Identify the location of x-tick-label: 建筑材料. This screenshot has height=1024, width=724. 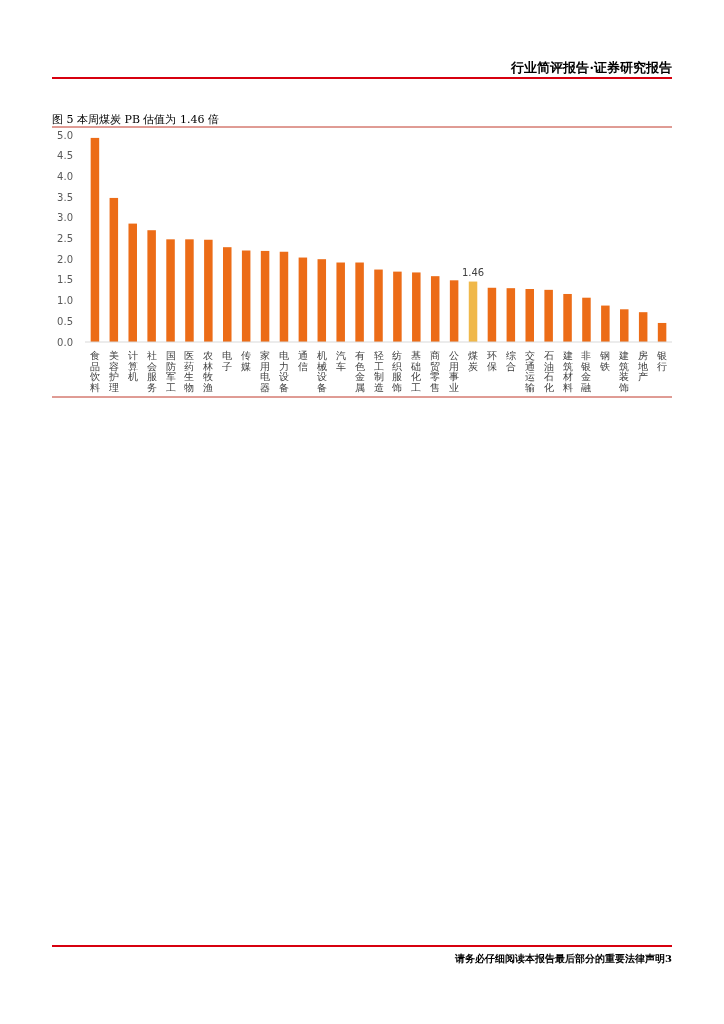
(567, 371).